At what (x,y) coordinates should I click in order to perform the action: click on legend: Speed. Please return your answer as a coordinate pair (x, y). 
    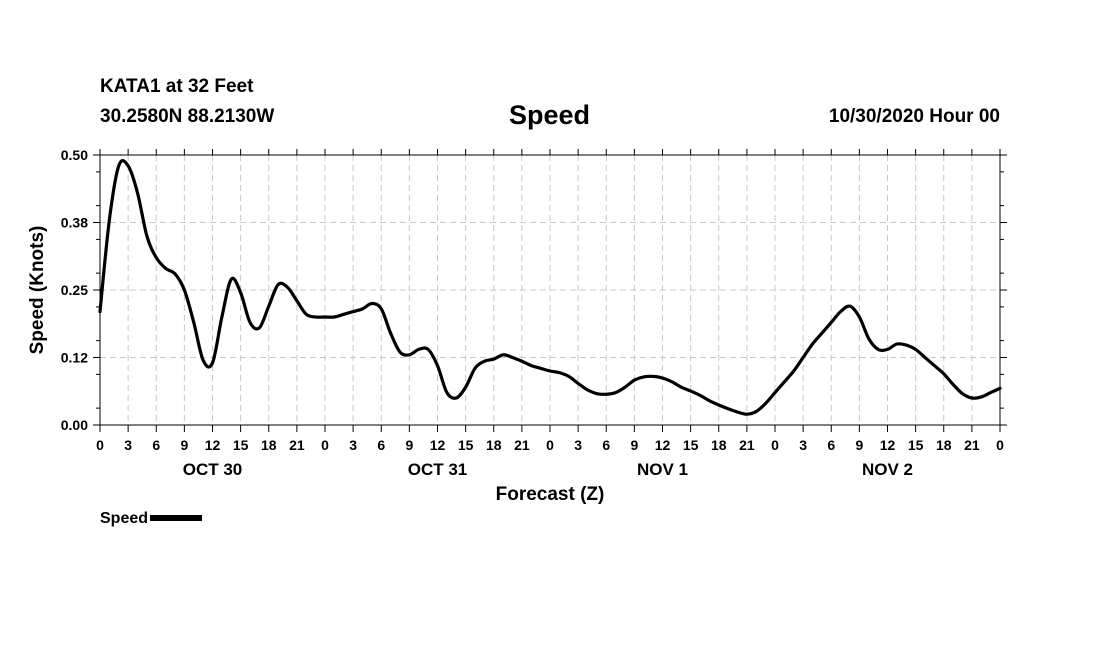
    Looking at the image, I should click on (151, 519).